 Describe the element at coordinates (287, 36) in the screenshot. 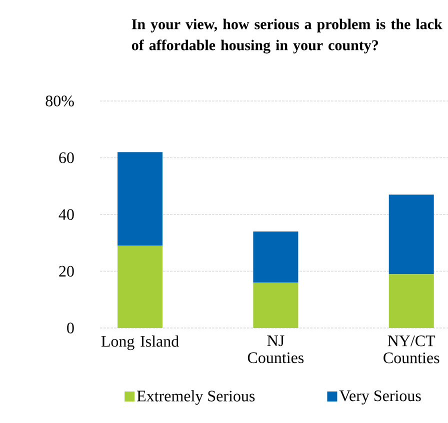

I see `chart-title: In your view, how serious a problem is the lack of affordable housing in your county?` at that location.